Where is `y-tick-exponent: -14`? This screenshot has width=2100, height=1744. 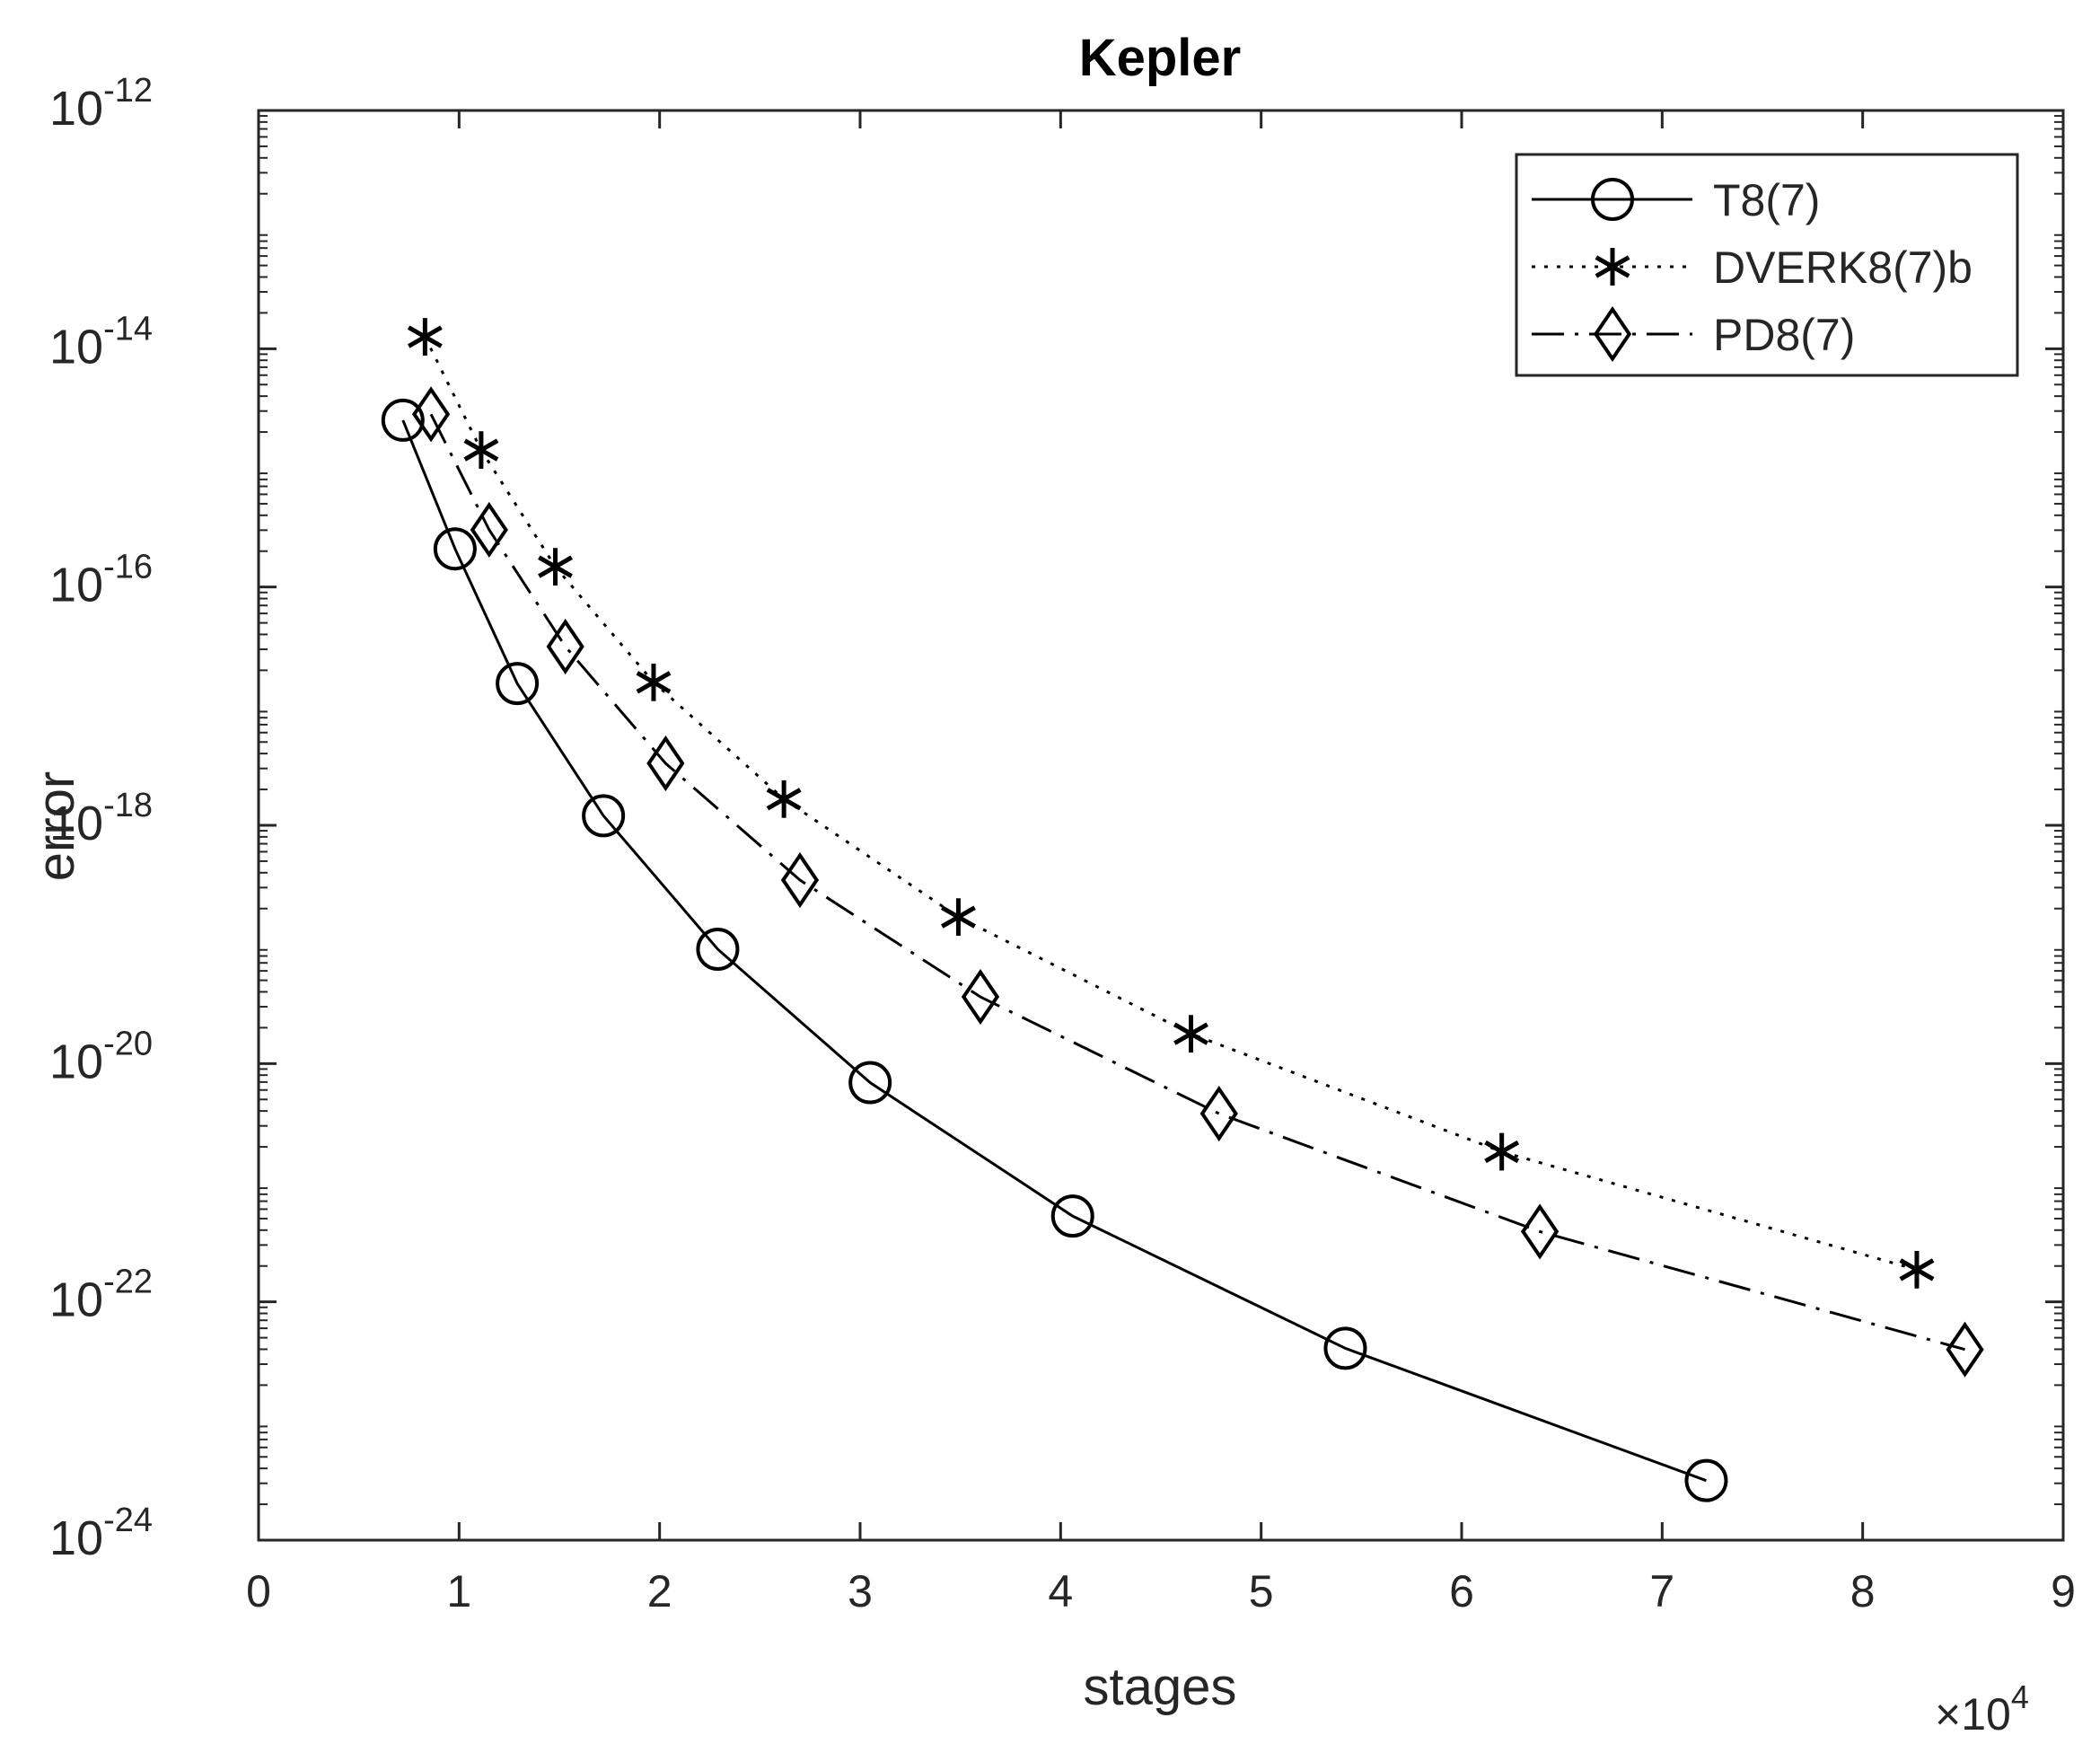 y-tick-exponent: -14 is located at coordinates (128, 329).